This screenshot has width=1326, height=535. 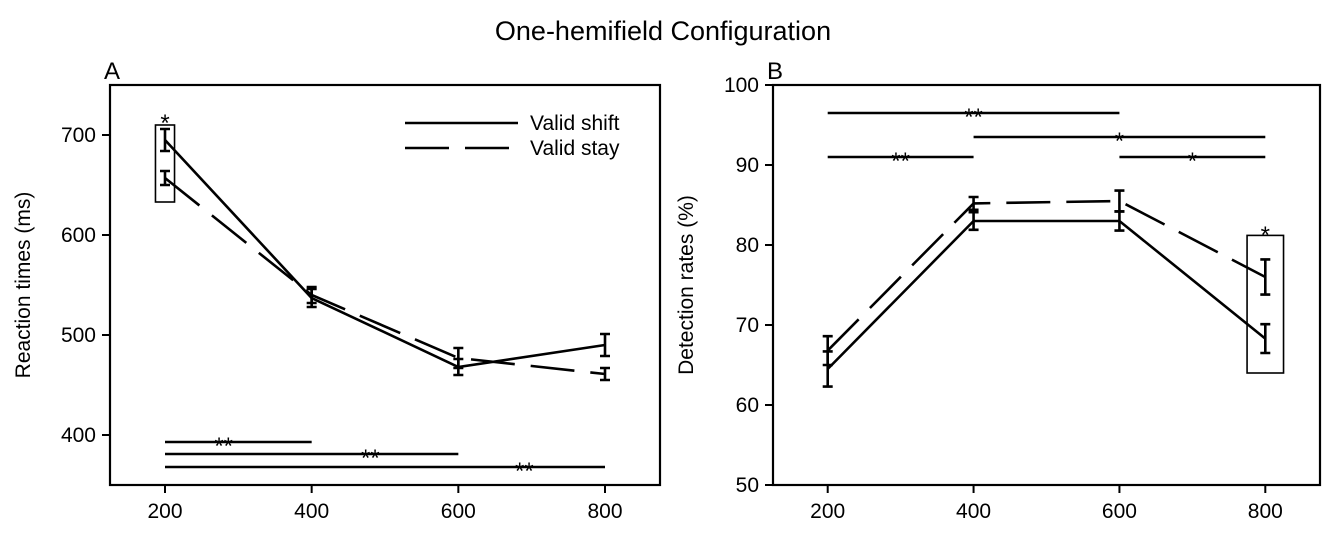 I want to click on y-axis-title: Reaction times (ms), so click(x=23, y=285).